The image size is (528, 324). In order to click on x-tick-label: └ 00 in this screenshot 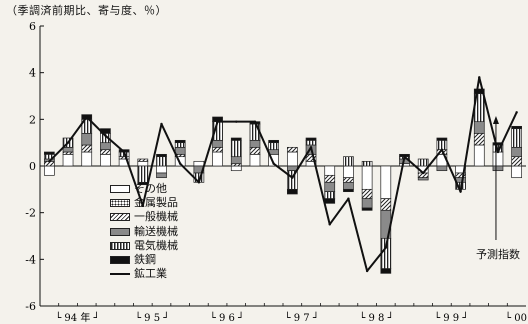, I will do `click(516, 317)`.